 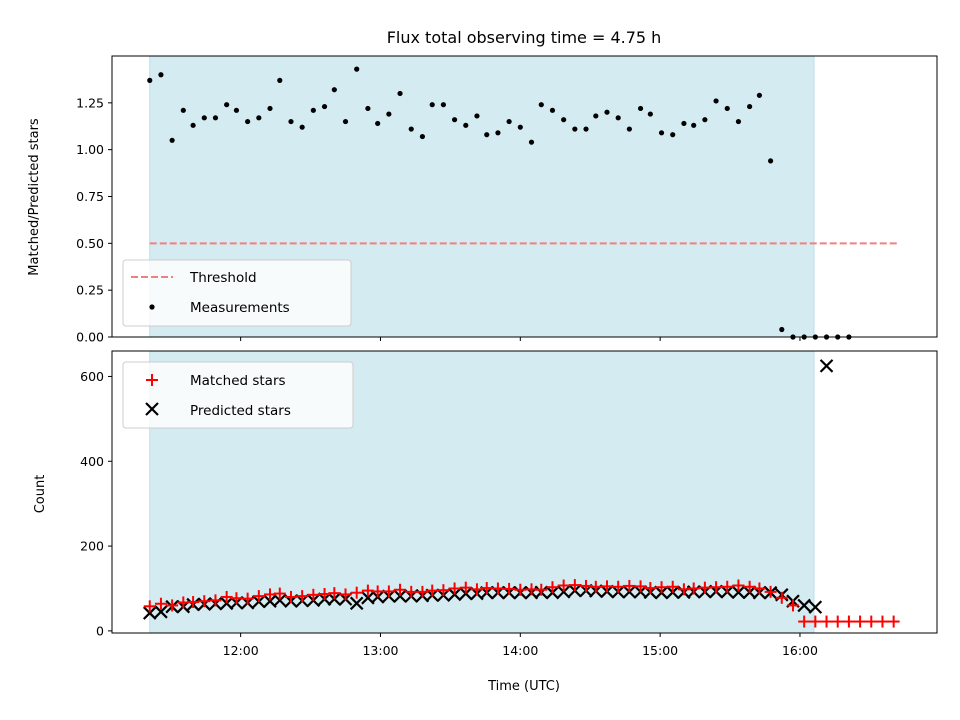 What do you see at coordinates (90, 290) in the screenshot?
I see `top-y-tick-label: 0.25` at bounding box center [90, 290].